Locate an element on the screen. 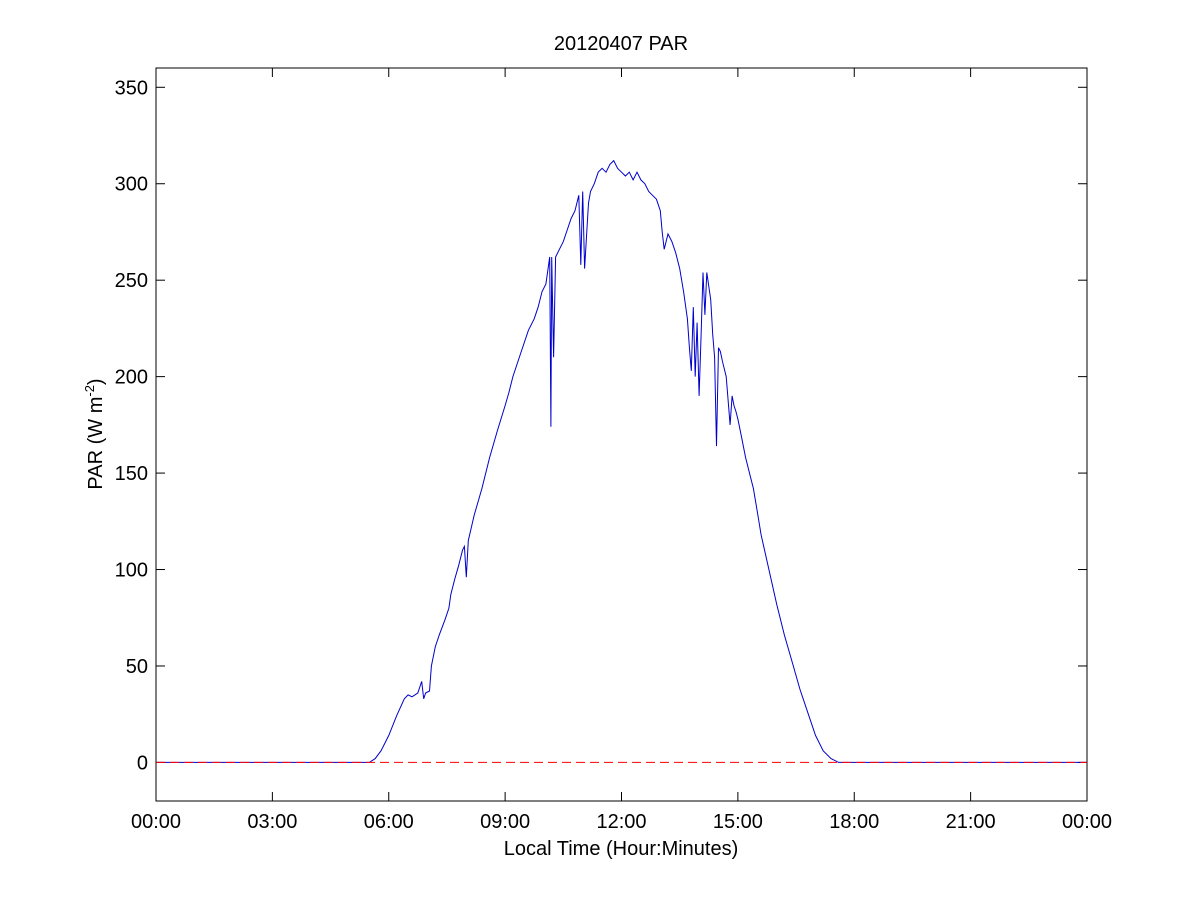 The image size is (1201, 901). y-tick-label: 200 is located at coordinates (131, 378).